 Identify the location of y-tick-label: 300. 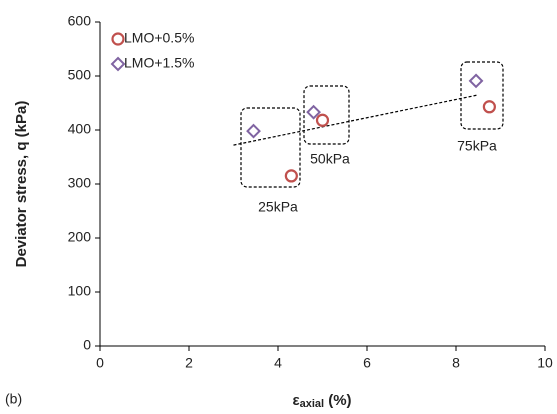
(80, 183).